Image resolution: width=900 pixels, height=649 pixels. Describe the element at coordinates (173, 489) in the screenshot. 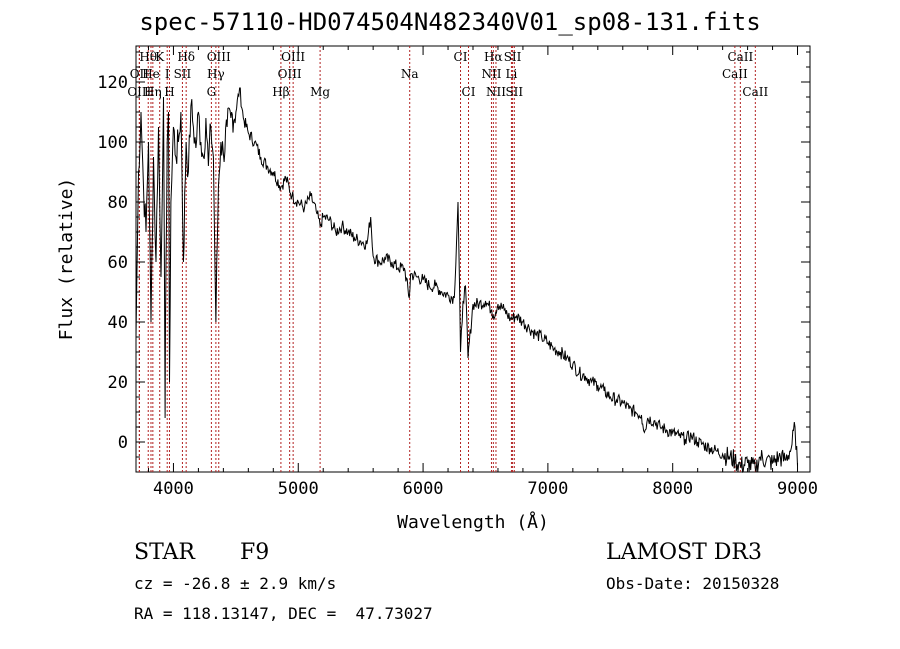

I see `x-tick-label-0: 4000` at that location.